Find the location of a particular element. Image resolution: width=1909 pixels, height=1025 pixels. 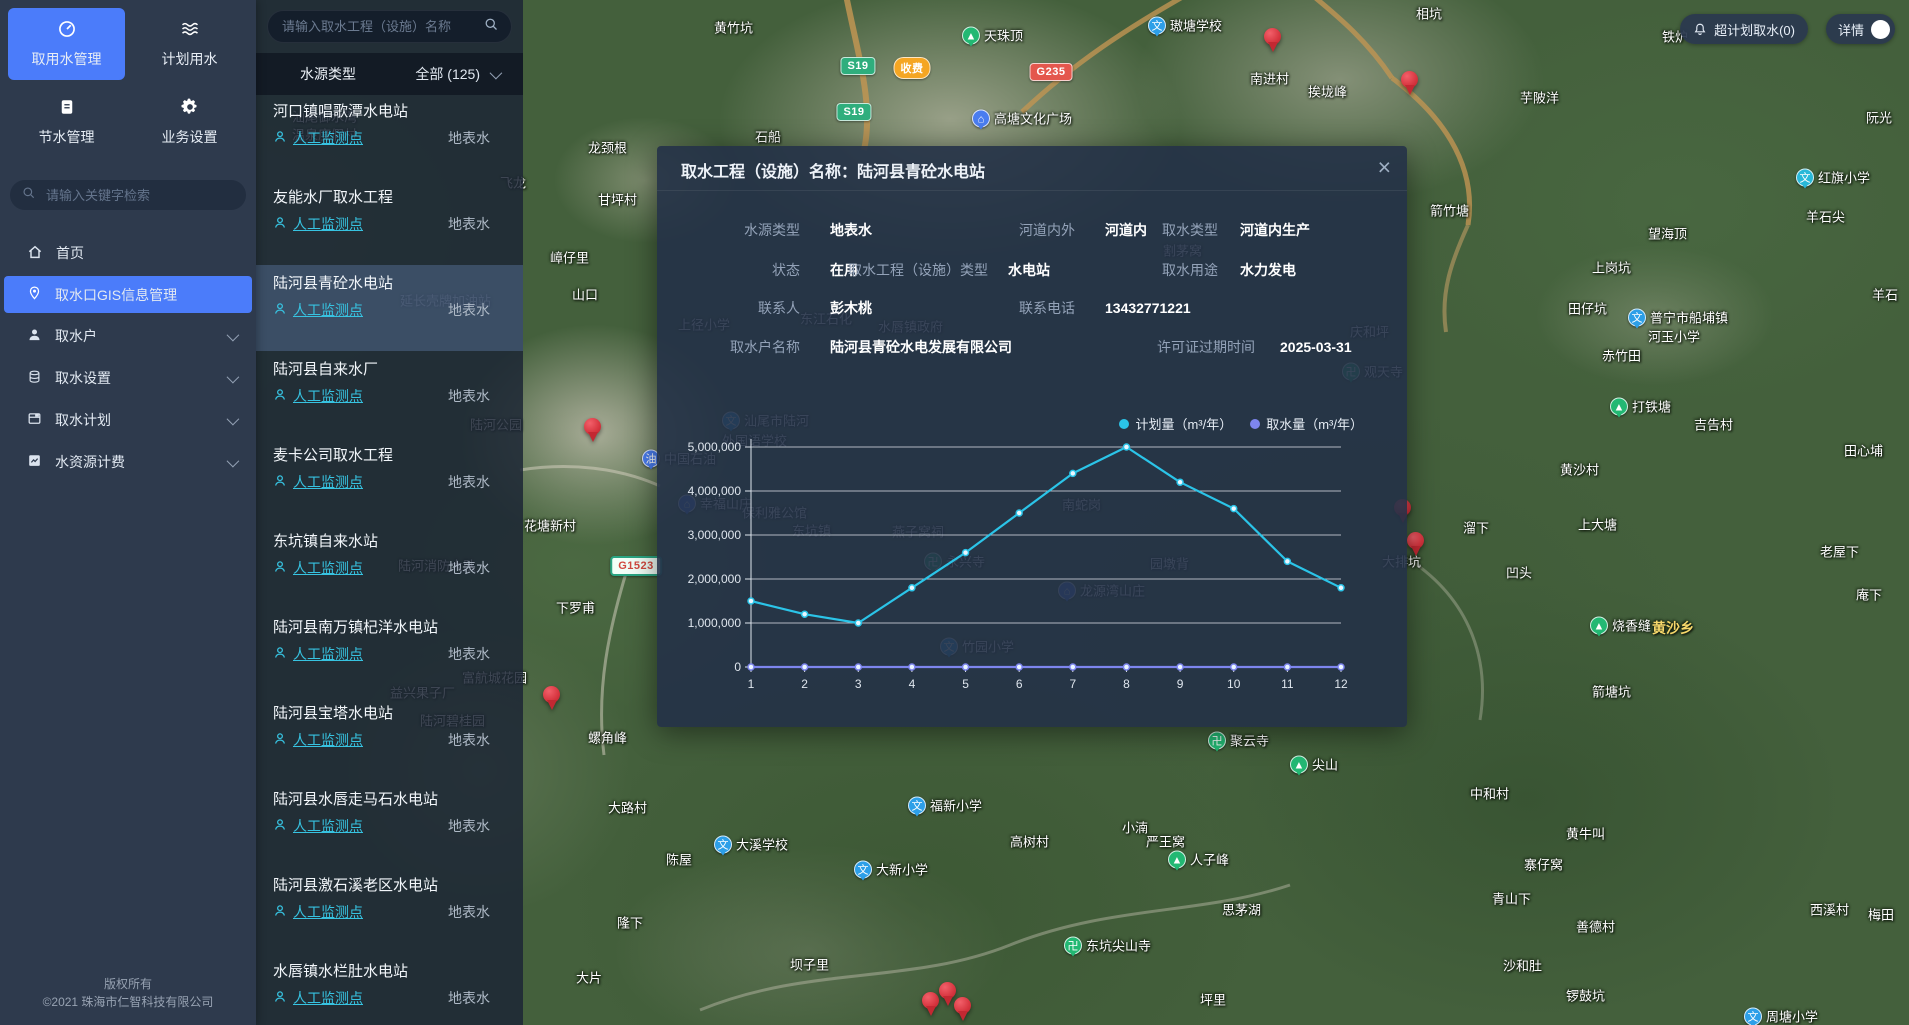

station-list-item: 陆河县水唇走马石水电站 人工监测点 地表水 is located at coordinates (389, 824).